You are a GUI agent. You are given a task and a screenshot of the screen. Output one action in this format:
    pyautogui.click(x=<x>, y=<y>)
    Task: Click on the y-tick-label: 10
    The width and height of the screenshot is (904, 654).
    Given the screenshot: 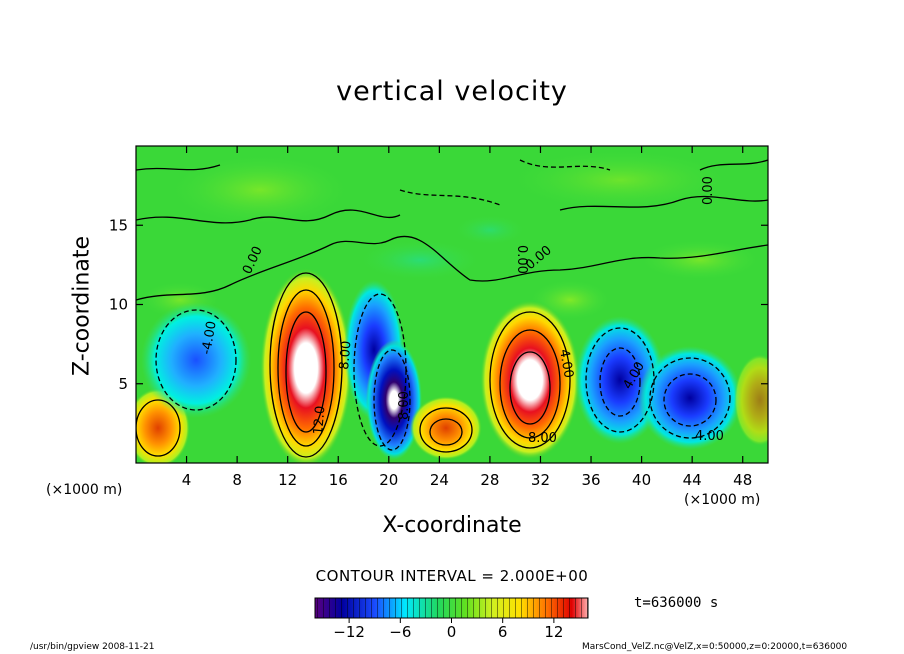 What is the action you would take?
    pyautogui.click(x=118, y=305)
    